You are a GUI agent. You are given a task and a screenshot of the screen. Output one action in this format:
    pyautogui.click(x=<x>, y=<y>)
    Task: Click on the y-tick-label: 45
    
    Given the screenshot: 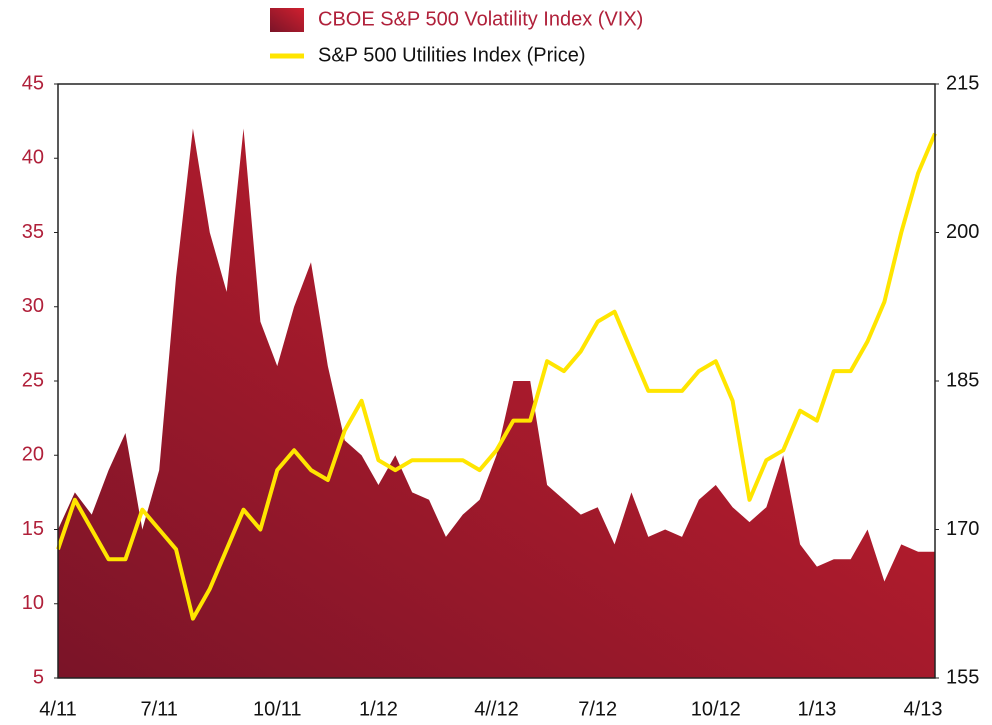 What is the action you would take?
    pyautogui.click(x=33, y=83)
    